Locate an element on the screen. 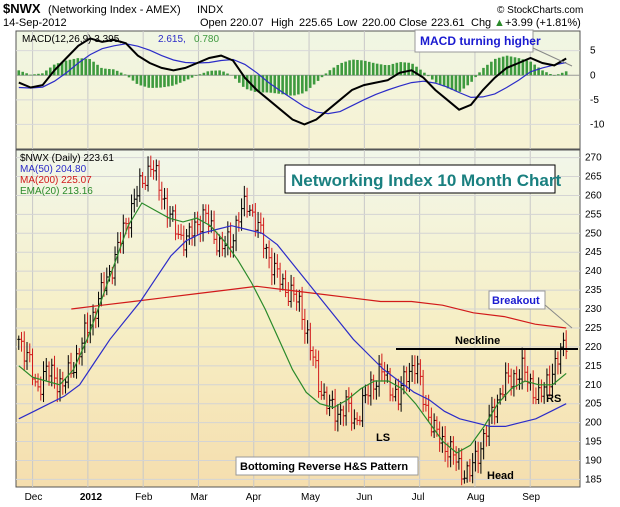 The image size is (620, 507). date-label: 14-Sep-2012 is located at coordinates (35, 23).